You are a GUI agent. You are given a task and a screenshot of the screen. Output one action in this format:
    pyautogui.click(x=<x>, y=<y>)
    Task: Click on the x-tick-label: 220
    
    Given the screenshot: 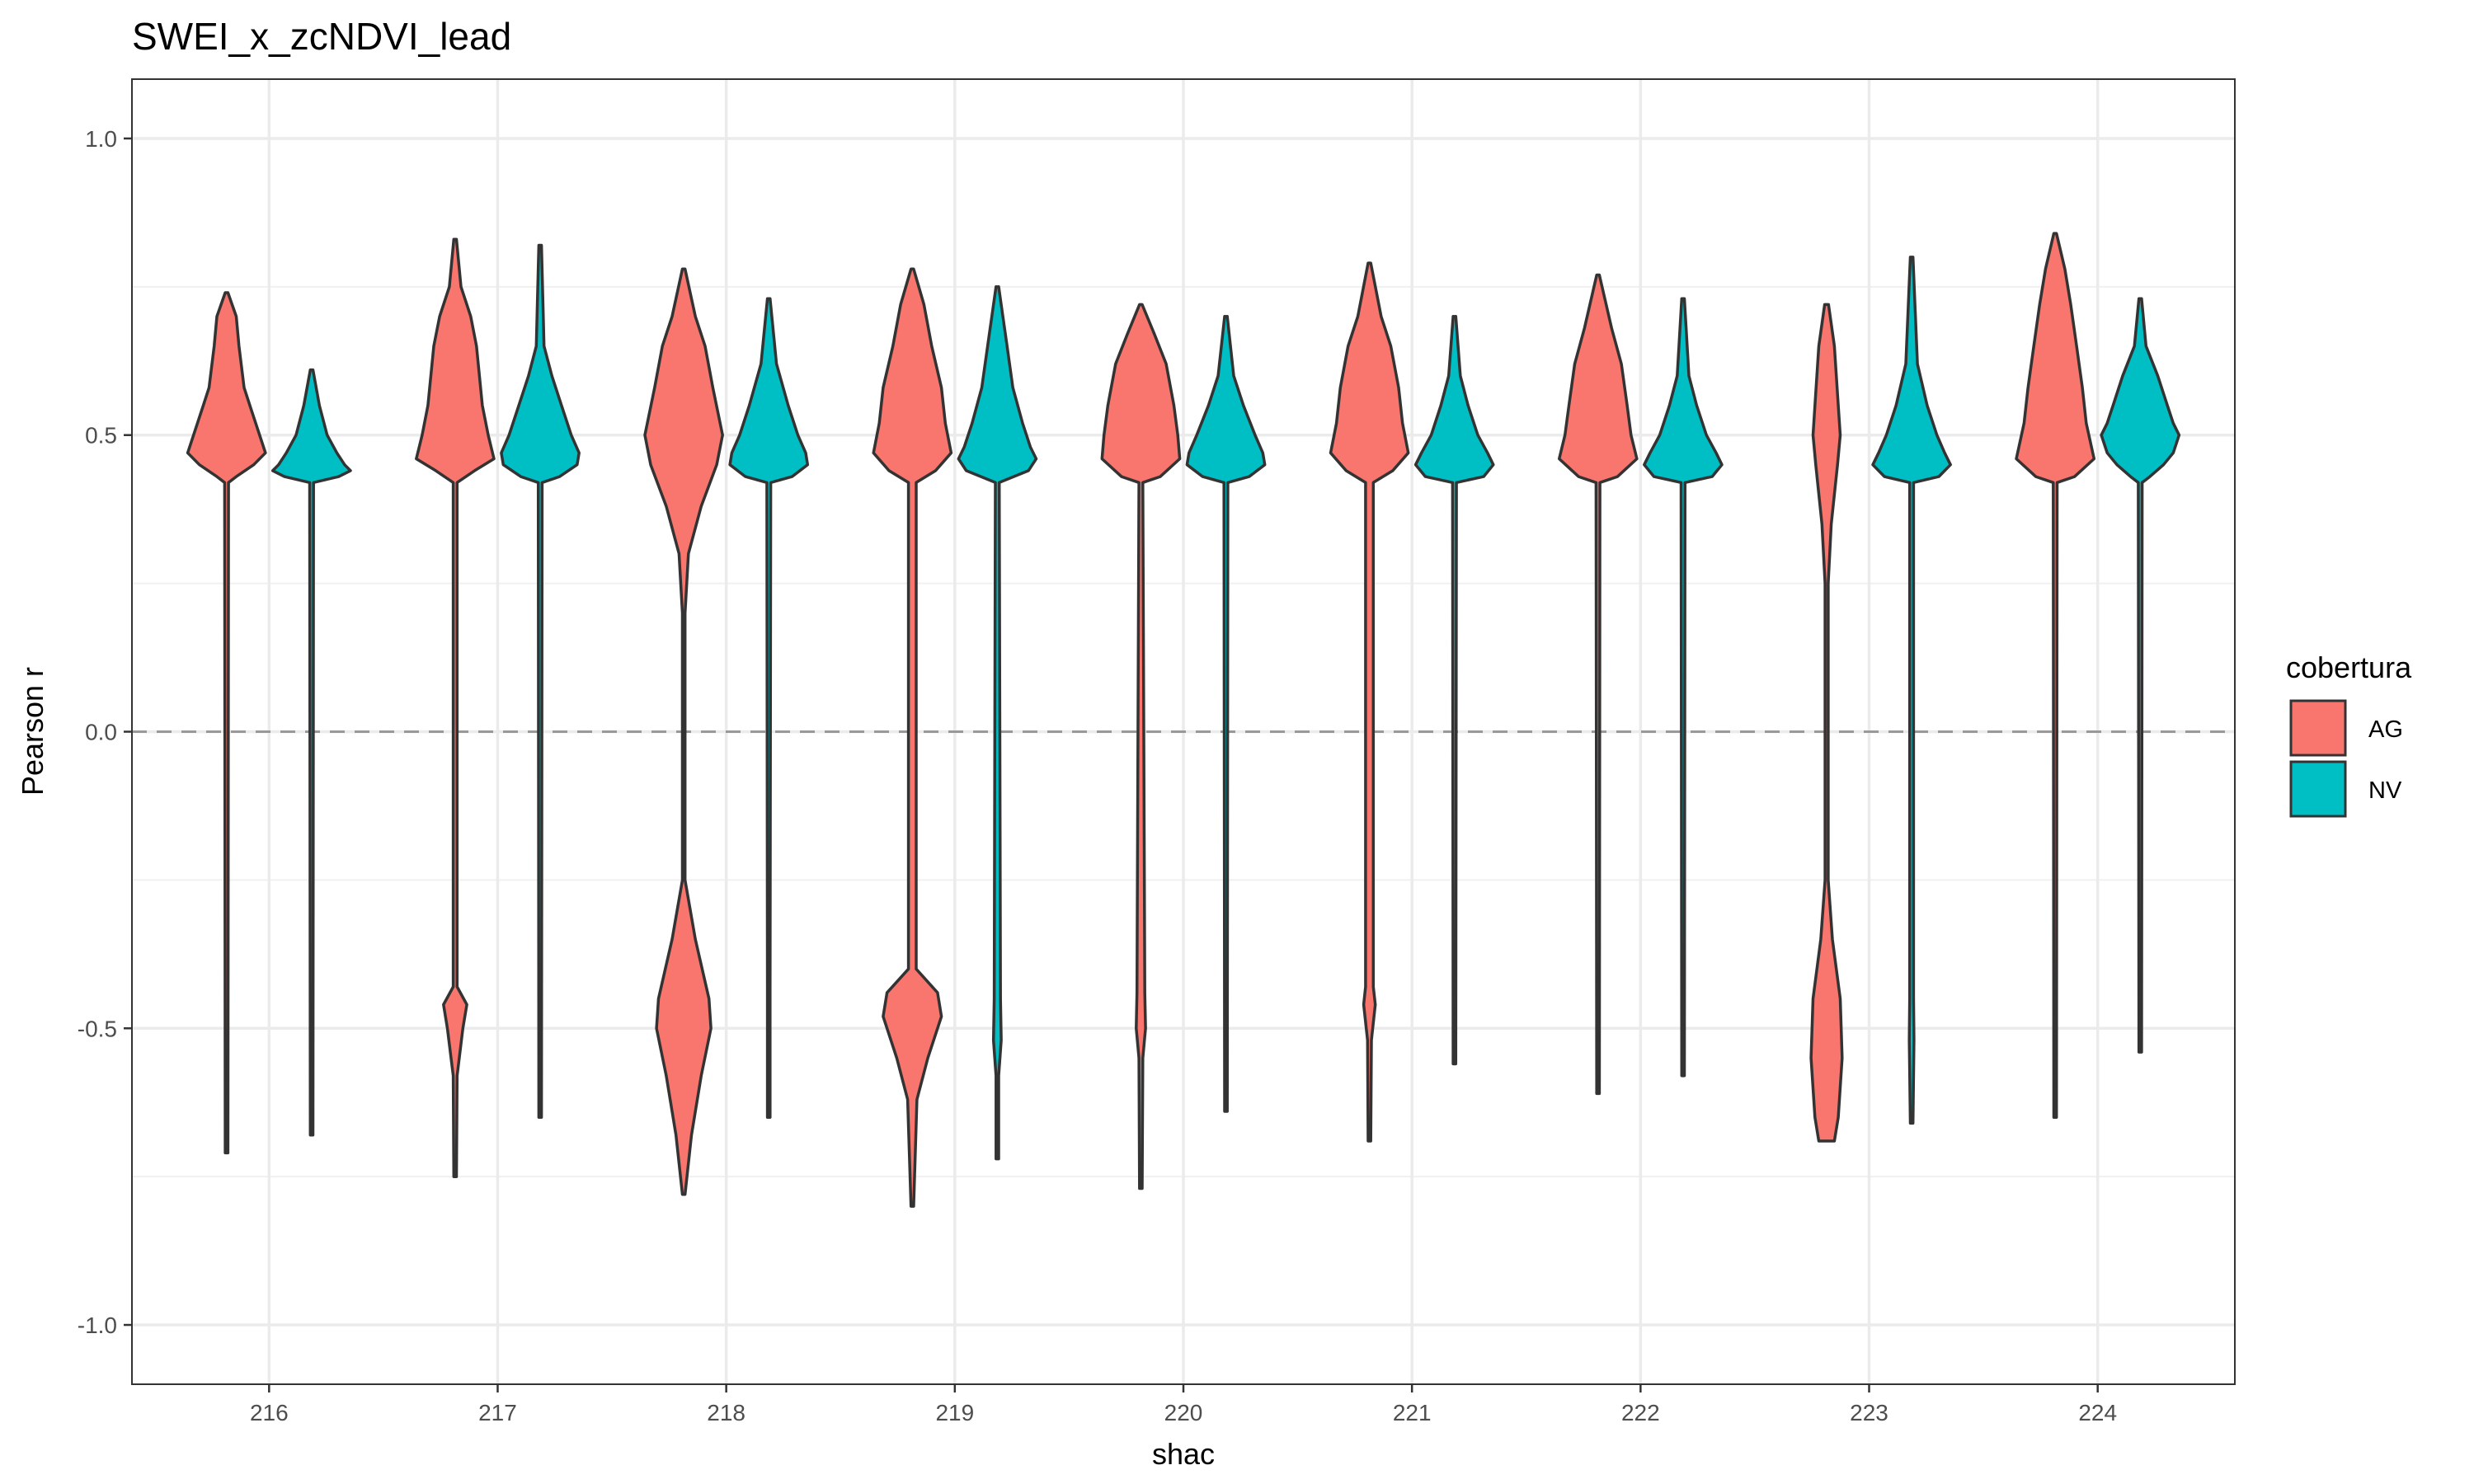 What is the action you would take?
    pyautogui.click(x=1183, y=1412)
    